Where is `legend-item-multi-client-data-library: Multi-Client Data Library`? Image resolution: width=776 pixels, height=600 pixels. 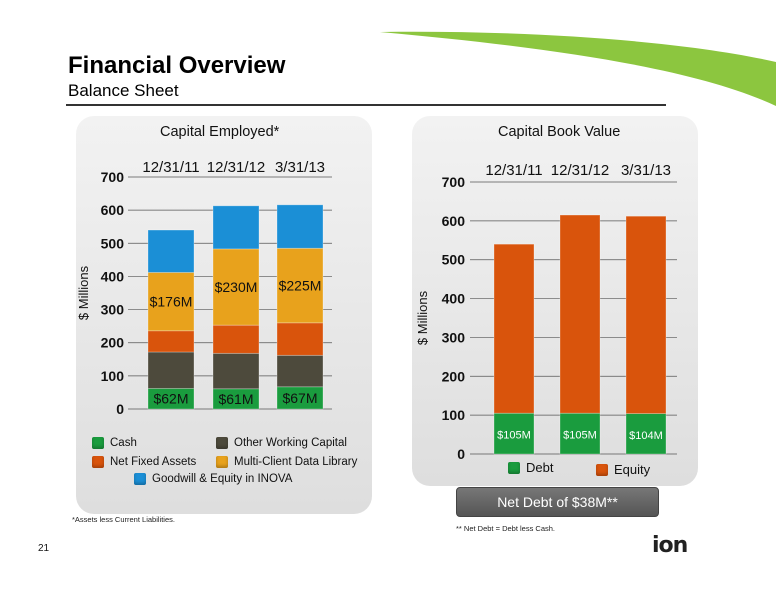
legend-item-multi-client-data-library: Multi-Client Data Library is located at coordinates (286, 462).